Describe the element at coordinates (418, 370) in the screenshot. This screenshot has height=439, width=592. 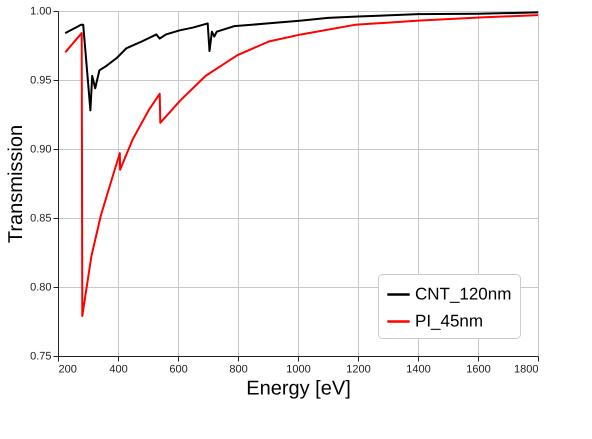
I see `x-tick-label: 1400` at that location.